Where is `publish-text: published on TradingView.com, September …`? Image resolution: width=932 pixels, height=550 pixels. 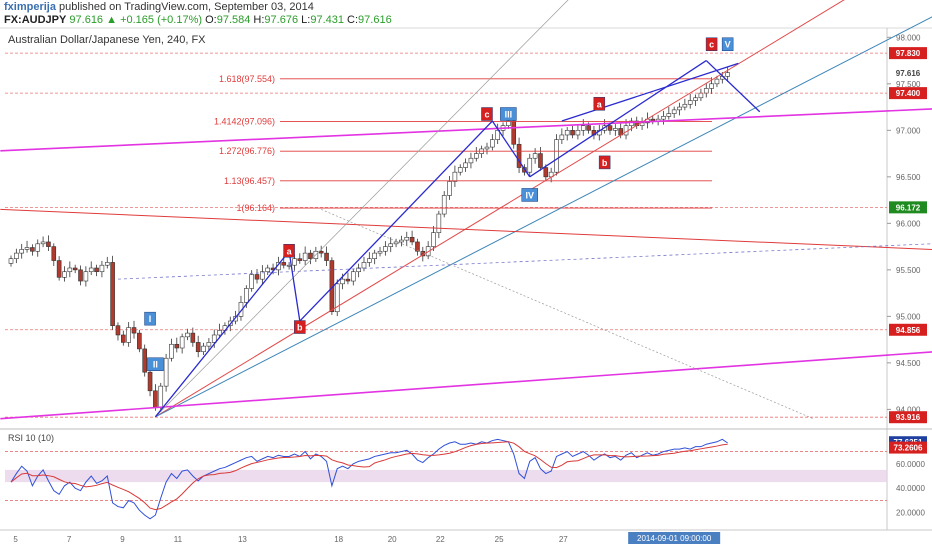
publish-text: published on TradingView.com, September … is located at coordinates (186, 7).